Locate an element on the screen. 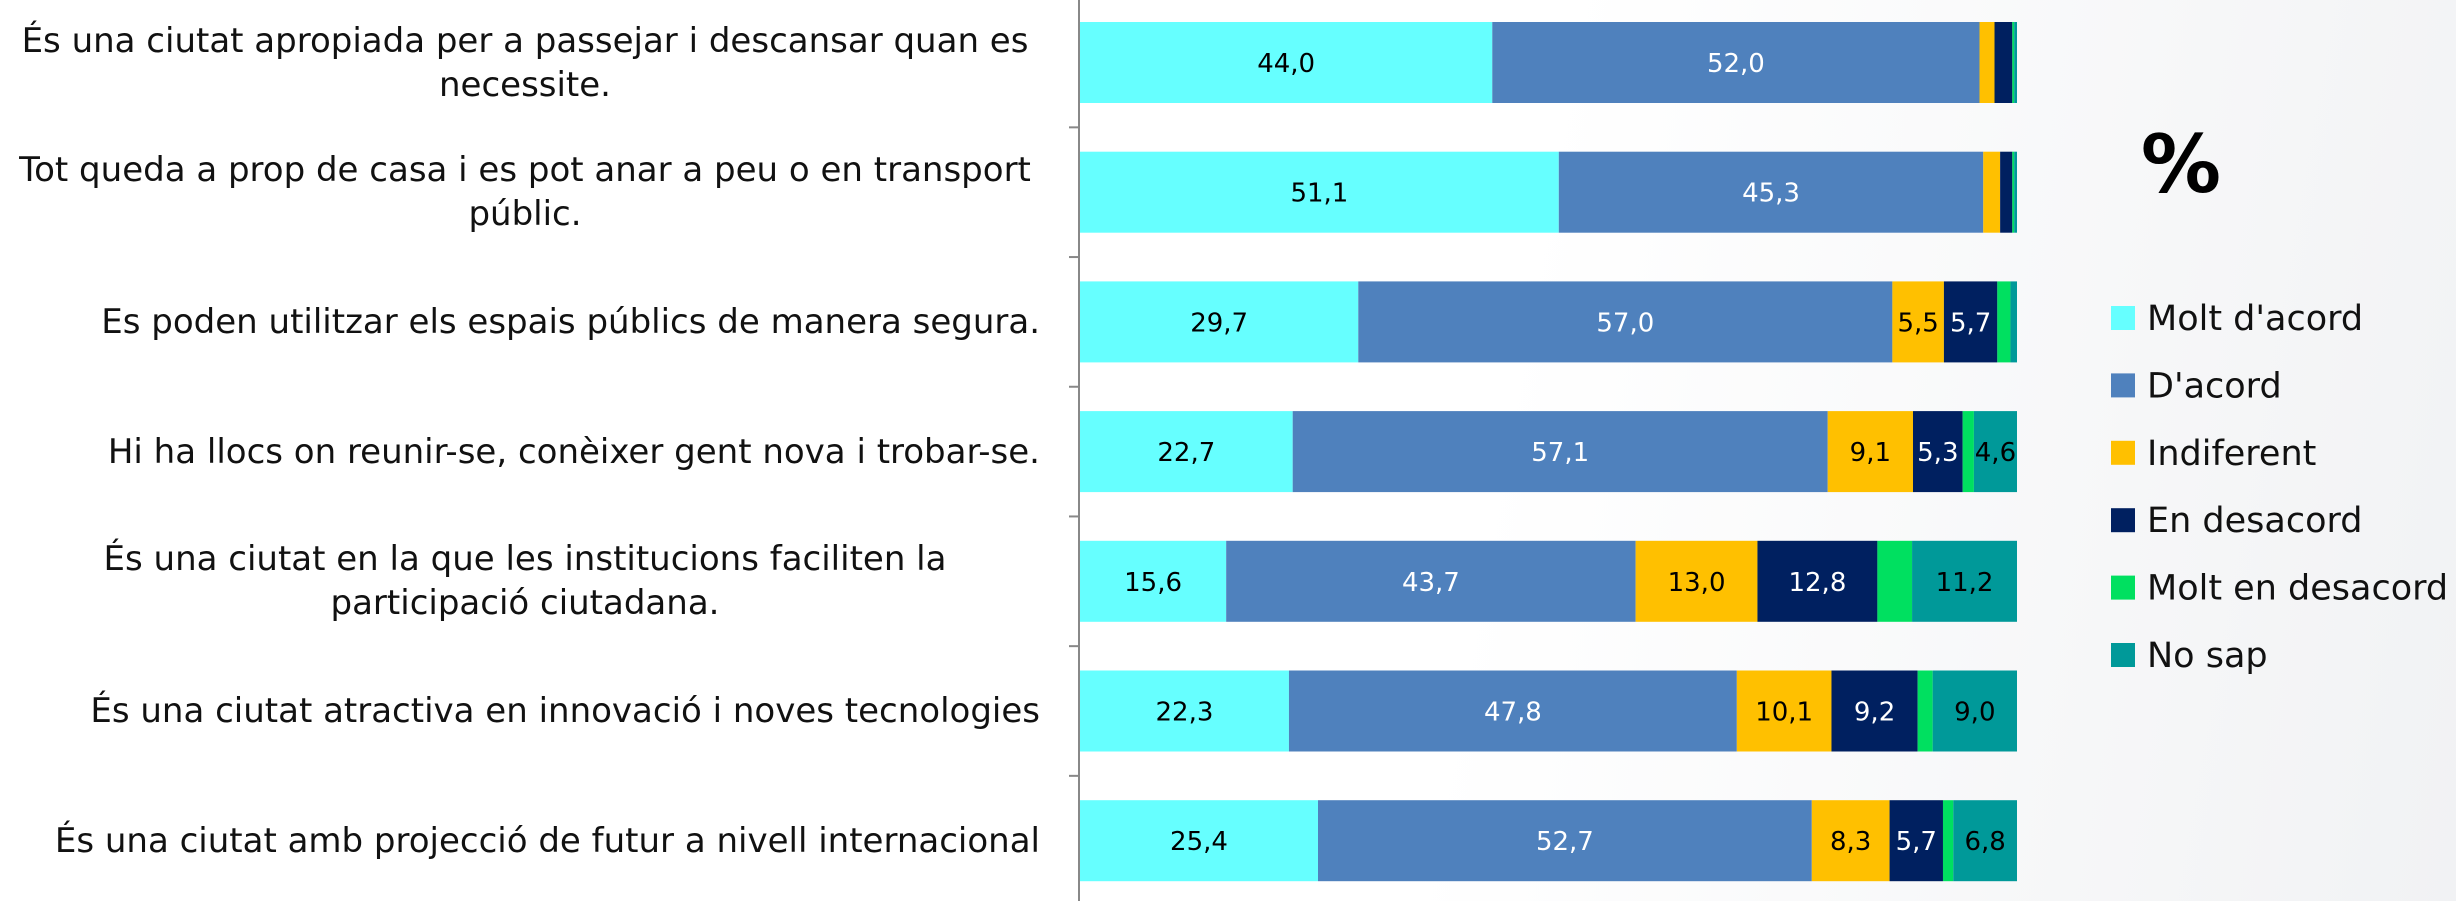  value-label: 10,1 is located at coordinates (1784, 713).